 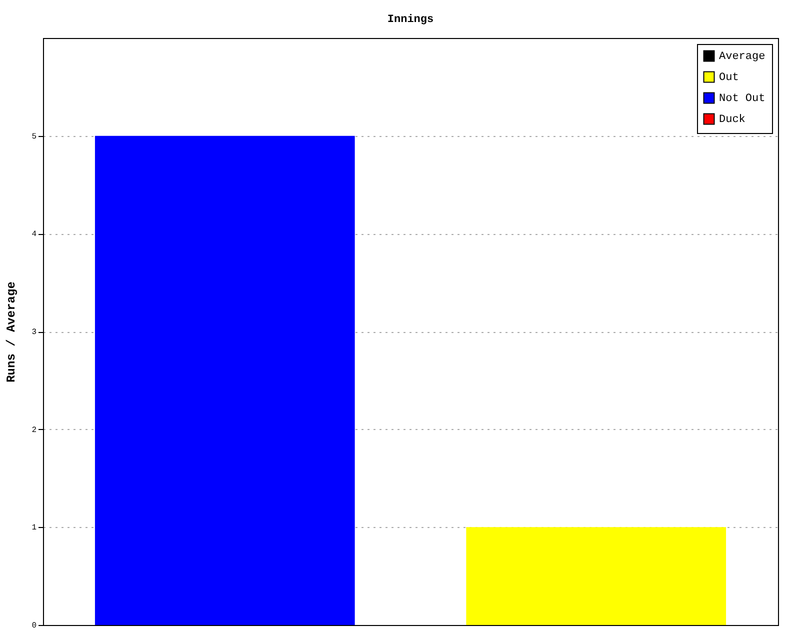 What do you see at coordinates (729, 78) in the screenshot?
I see `legend-label: Out` at bounding box center [729, 78].